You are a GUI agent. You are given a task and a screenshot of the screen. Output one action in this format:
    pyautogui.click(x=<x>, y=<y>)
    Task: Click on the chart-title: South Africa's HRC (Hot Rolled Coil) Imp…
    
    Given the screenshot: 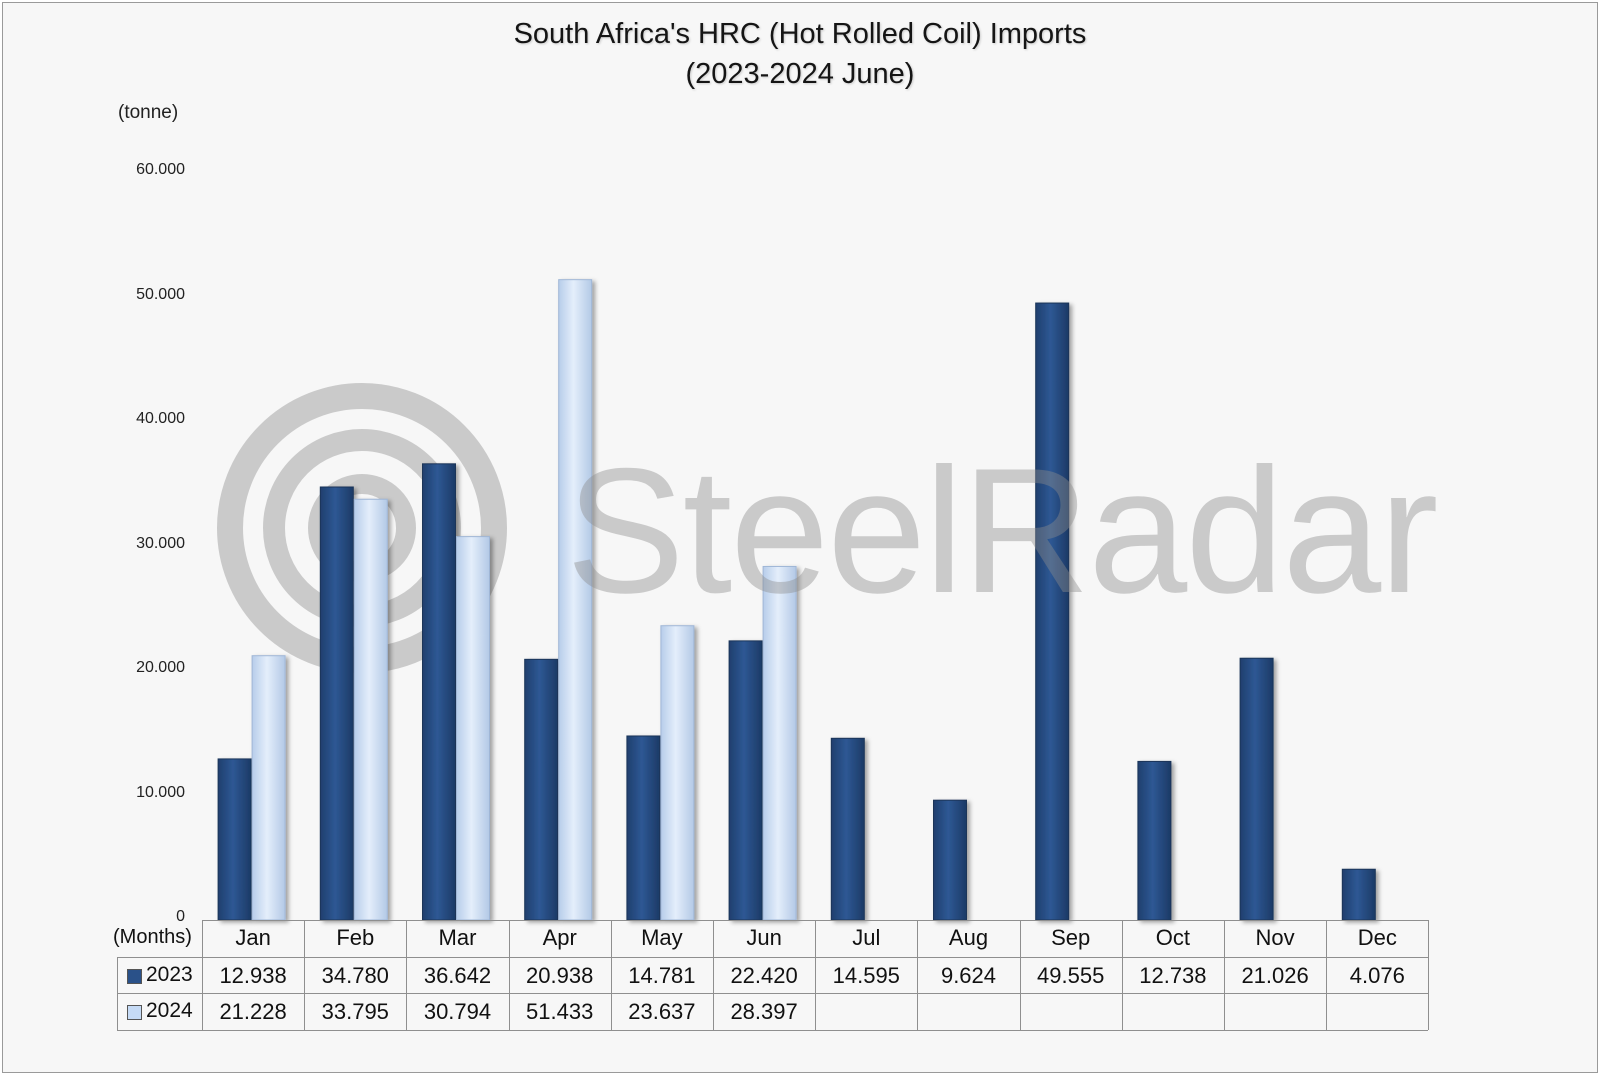 What is the action you would take?
    pyautogui.click(x=800, y=34)
    